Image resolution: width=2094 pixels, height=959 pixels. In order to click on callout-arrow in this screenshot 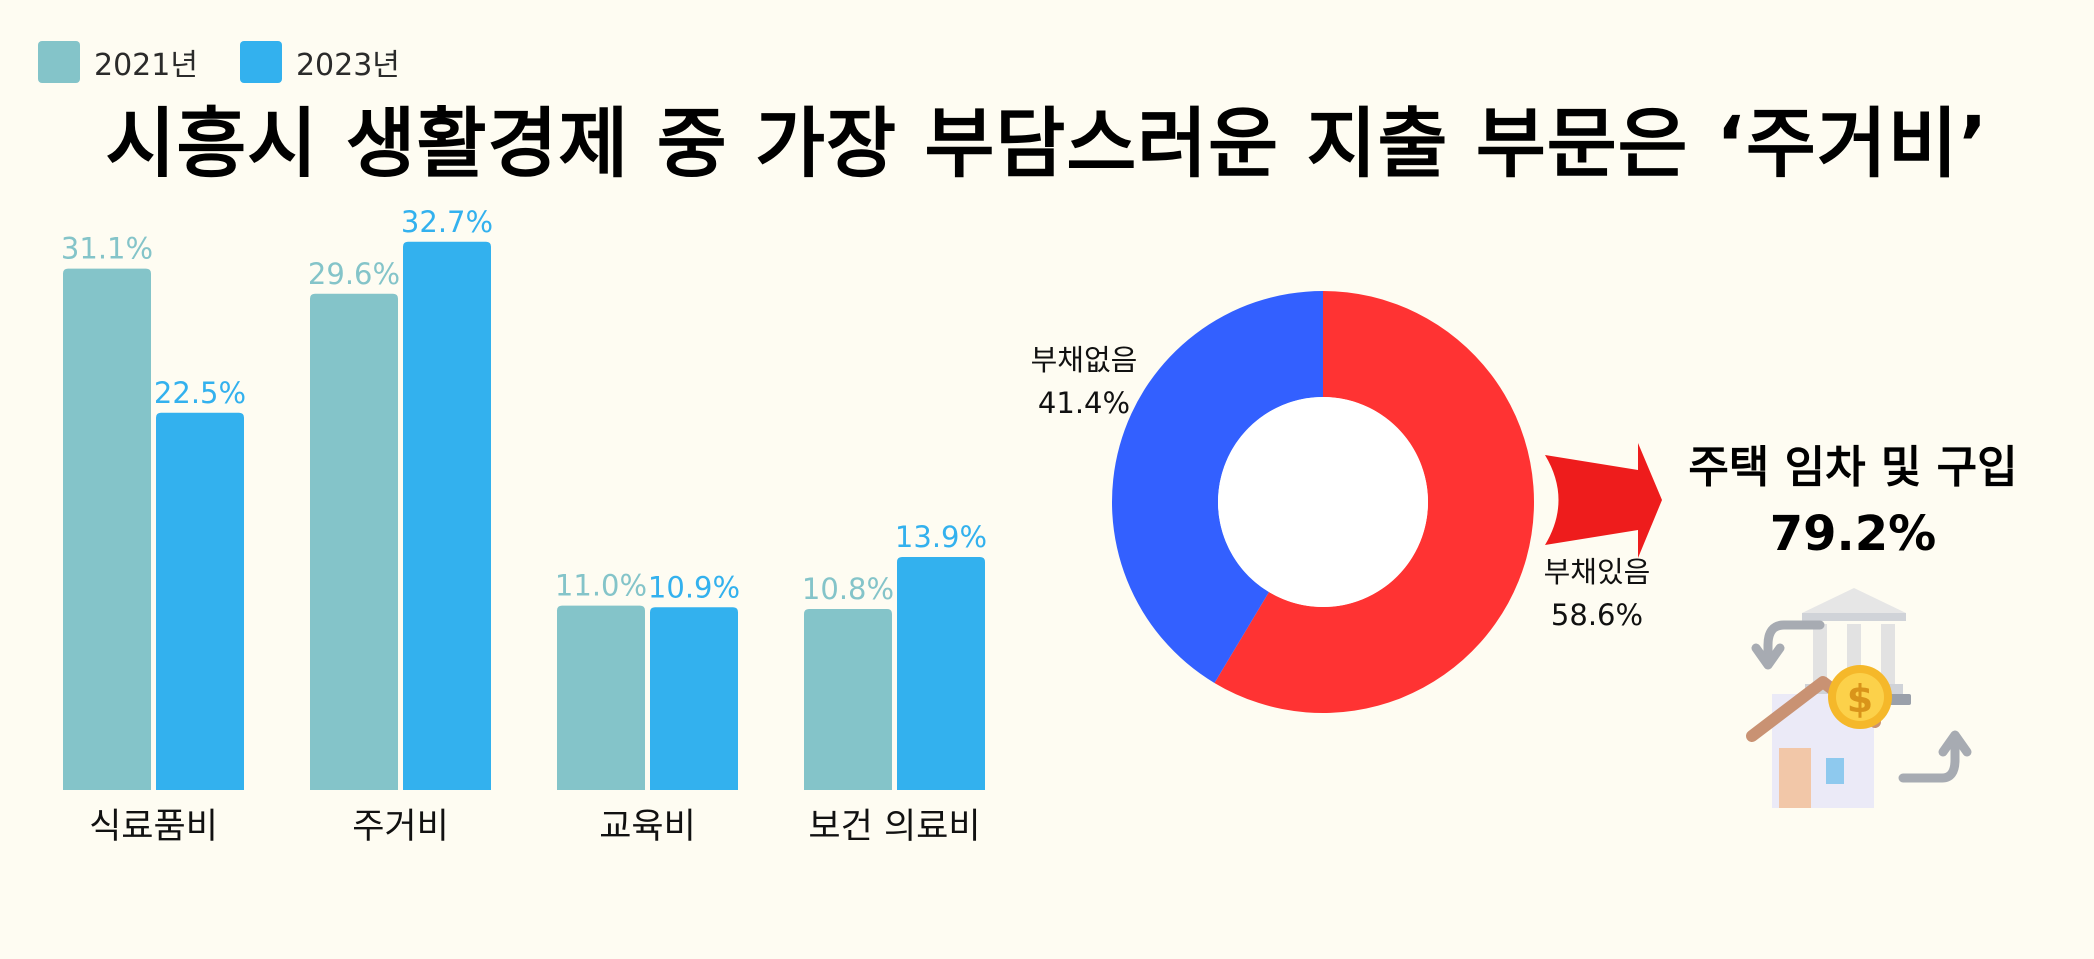, I will do `click(1603, 500)`.